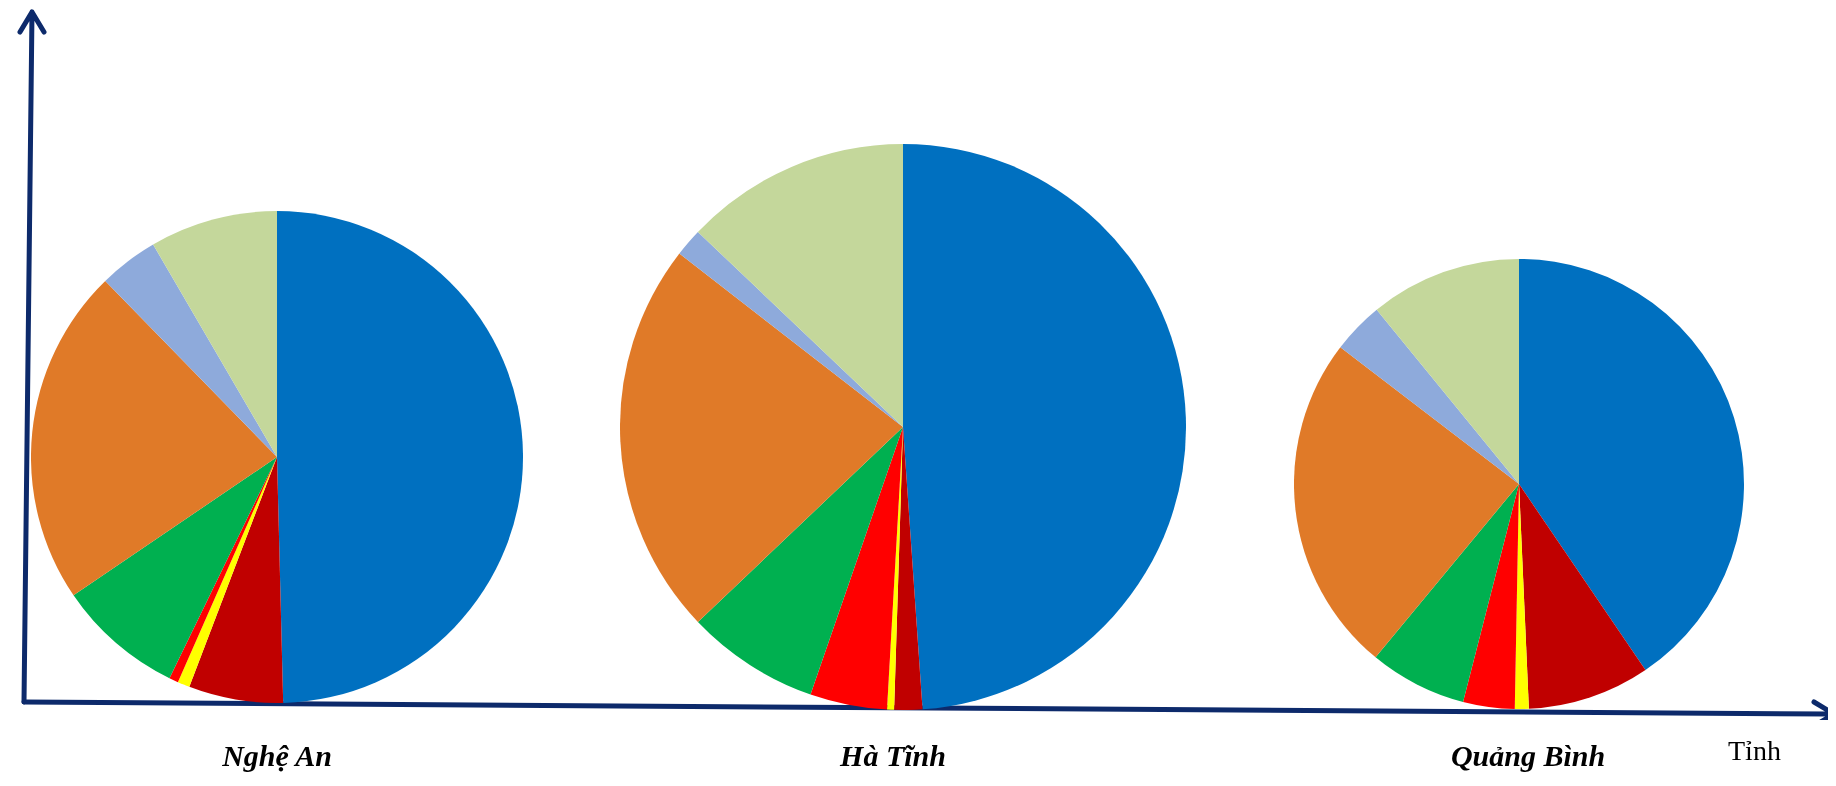  Describe the element at coordinates (1528, 756) in the screenshot. I see `text: Quảng Bình` at that location.